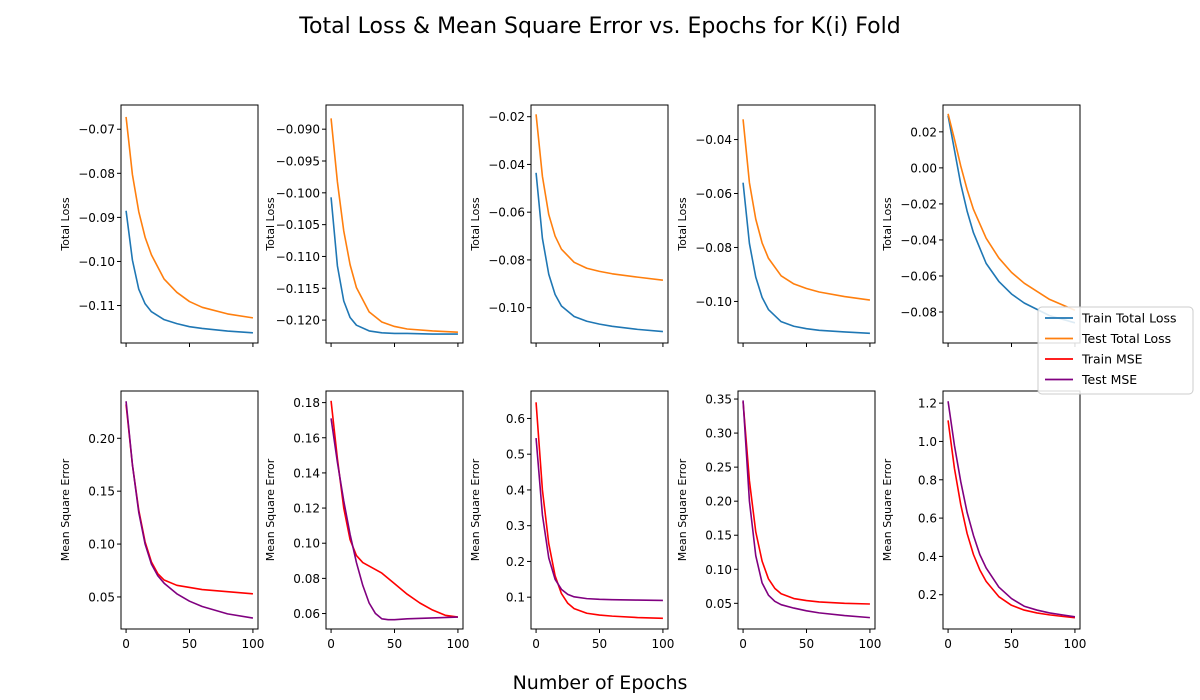 The height and width of the screenshot is (700, 1200). Describe the element at coordinates (306, 509) in the screenshot. I see `y-tick-label: 0.12` at that location.